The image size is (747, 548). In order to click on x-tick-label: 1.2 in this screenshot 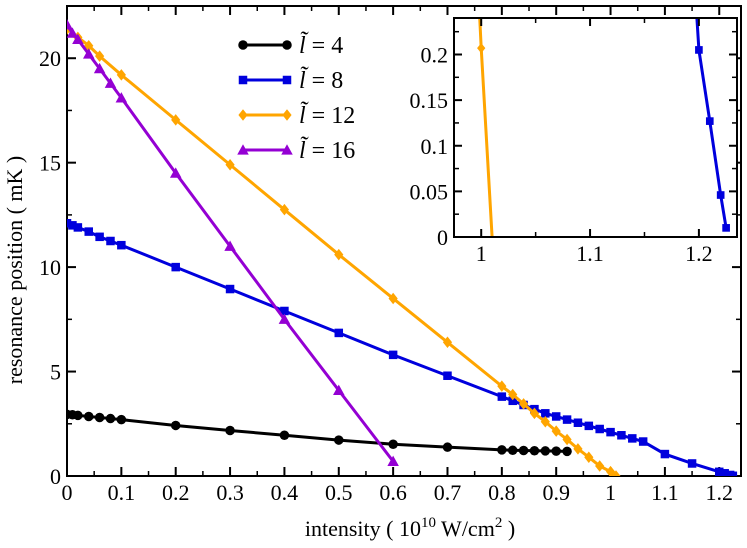, I will do `click(720, 492)`.